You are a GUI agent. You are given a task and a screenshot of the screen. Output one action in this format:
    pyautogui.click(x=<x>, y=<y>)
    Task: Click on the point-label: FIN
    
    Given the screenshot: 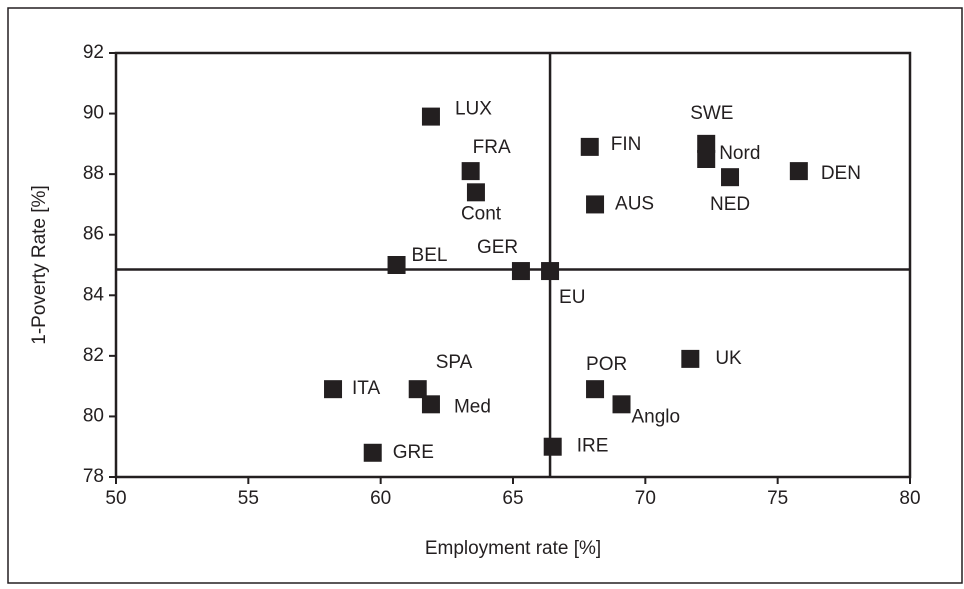 What is the action you would take?
    pyautogui.click(x=626, y=144)
    